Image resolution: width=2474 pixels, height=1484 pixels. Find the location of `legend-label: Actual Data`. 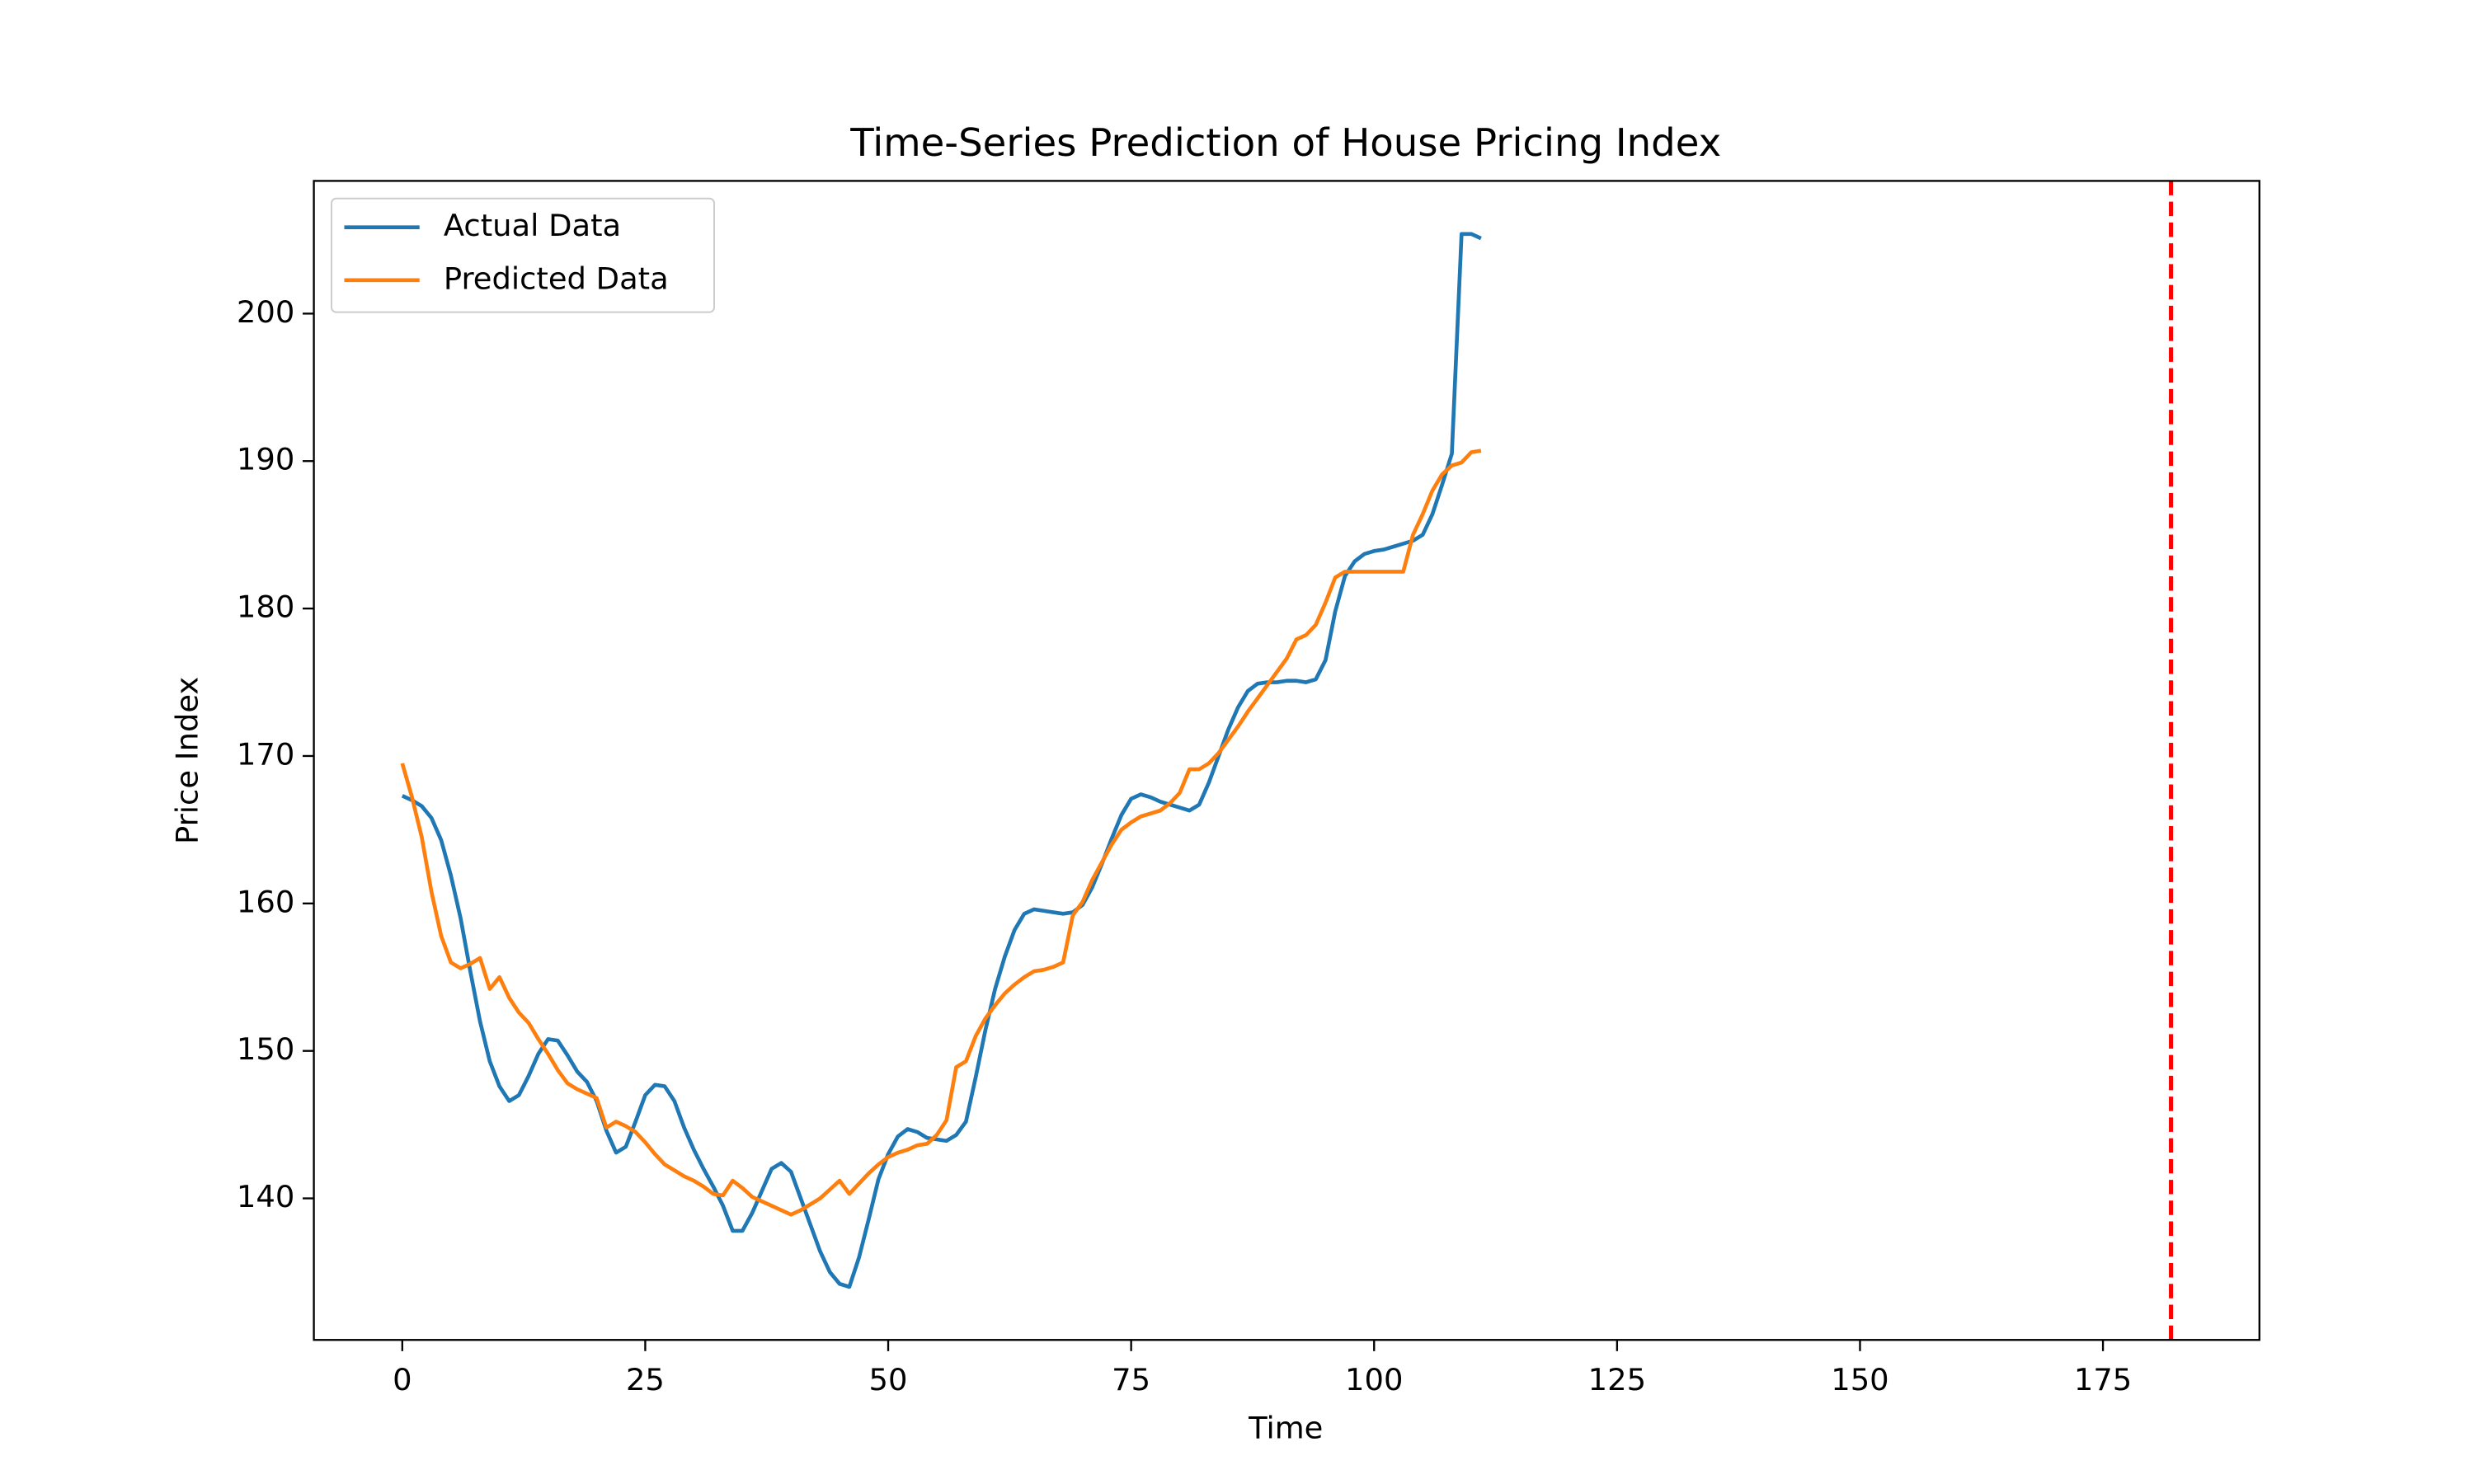

legend-label: Actual Data is located at coordinates (532, 226).